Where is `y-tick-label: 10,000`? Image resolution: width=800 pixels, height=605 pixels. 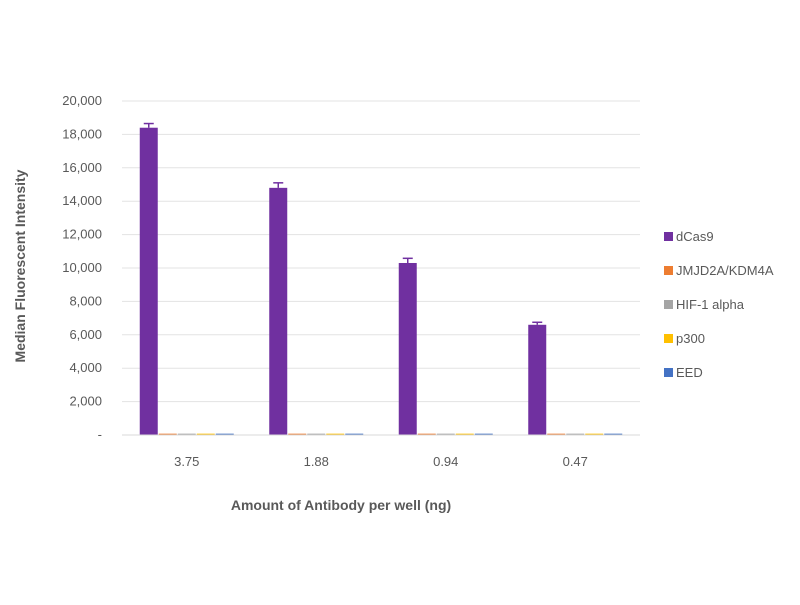
y-tick-label: 10,000 is located at coordinates (82, 267).